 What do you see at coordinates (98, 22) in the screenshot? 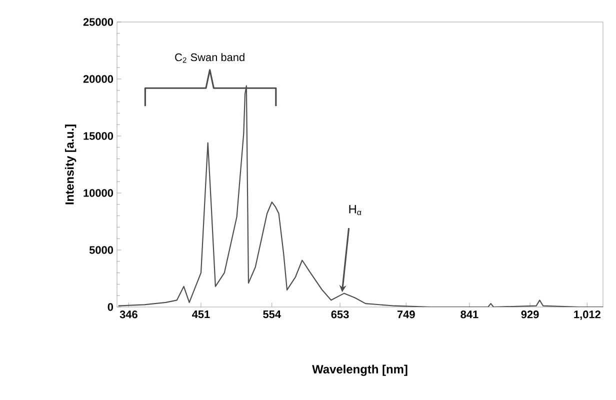
I see `y-tick-label: 25000` at bounding box center [98, 22].